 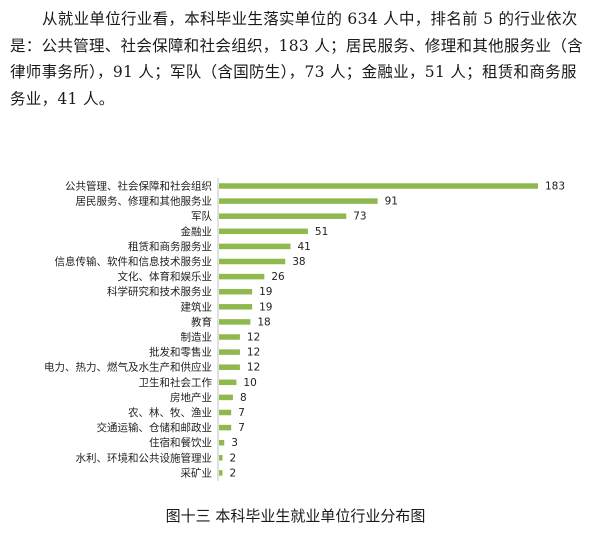 I want to click on data-label: 18, so click(x=263, y=322).